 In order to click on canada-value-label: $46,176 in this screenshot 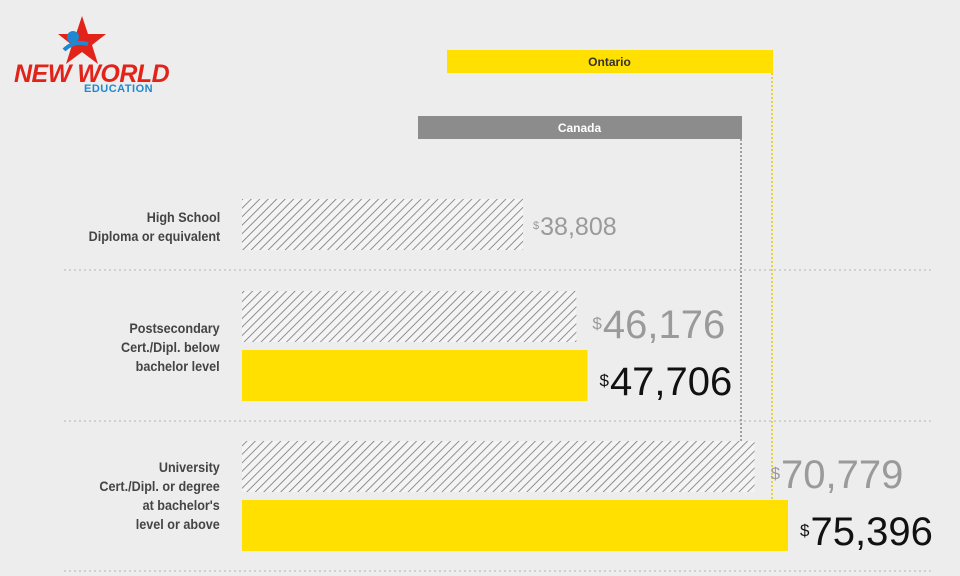, I will do `click(658, 325)`.